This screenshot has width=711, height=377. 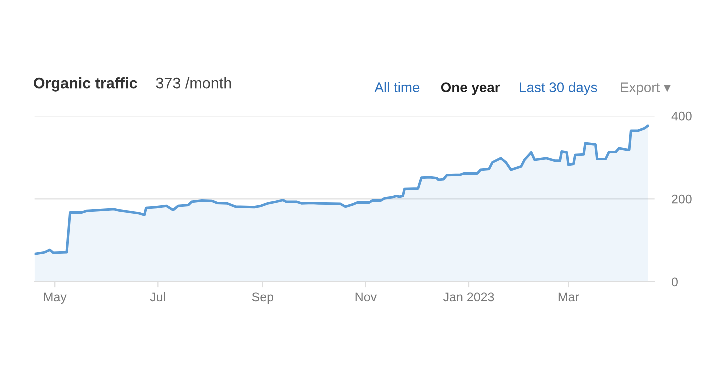 I want to click on y-tick-label: 200, so click(x=682, y=199).